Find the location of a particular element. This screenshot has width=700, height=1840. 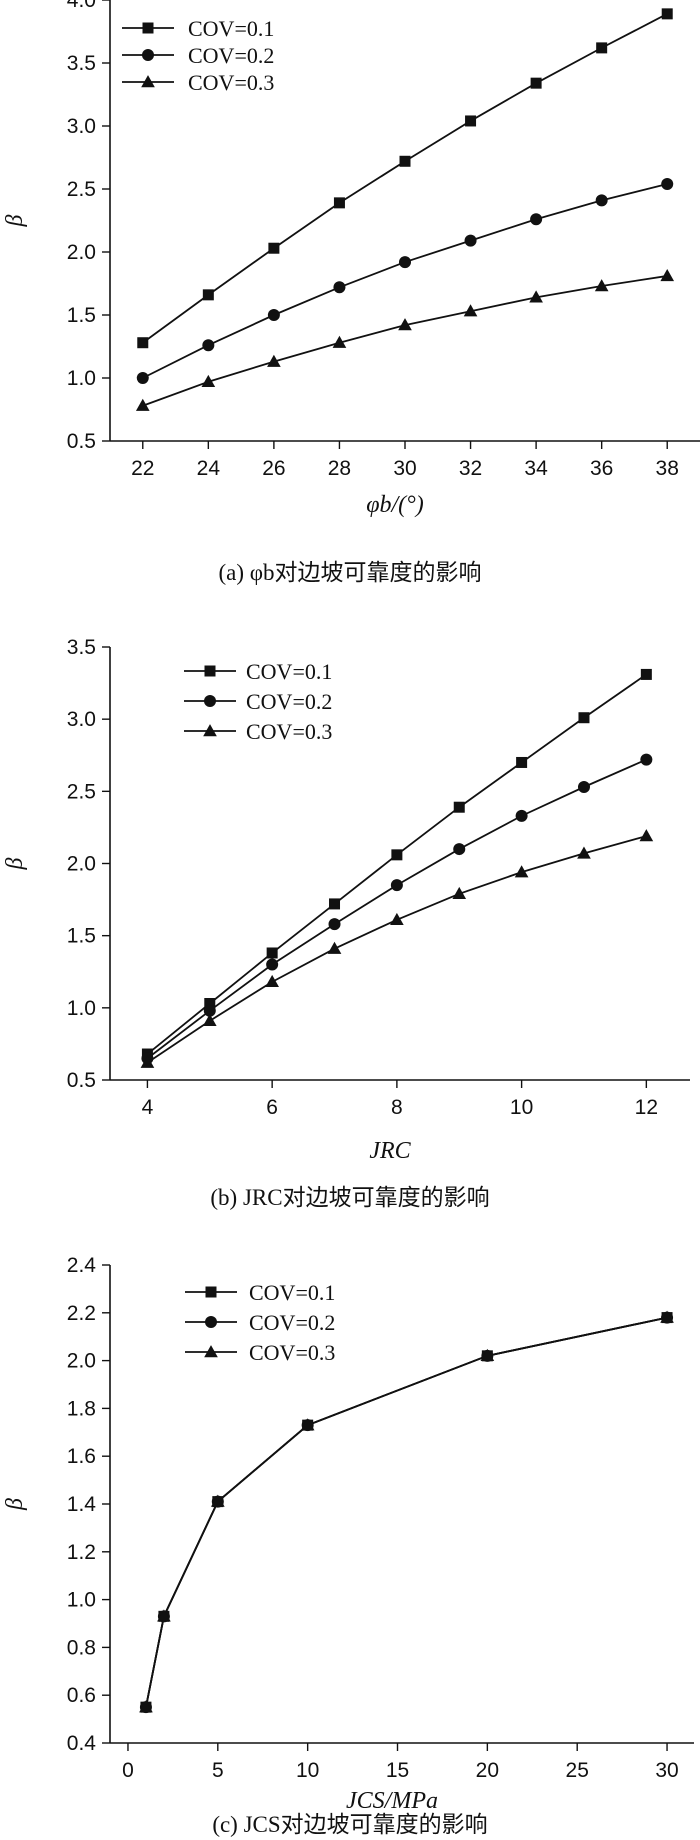

chart-c-x-axis-title: JCS/MPa is located at coordinates (392, 1801).